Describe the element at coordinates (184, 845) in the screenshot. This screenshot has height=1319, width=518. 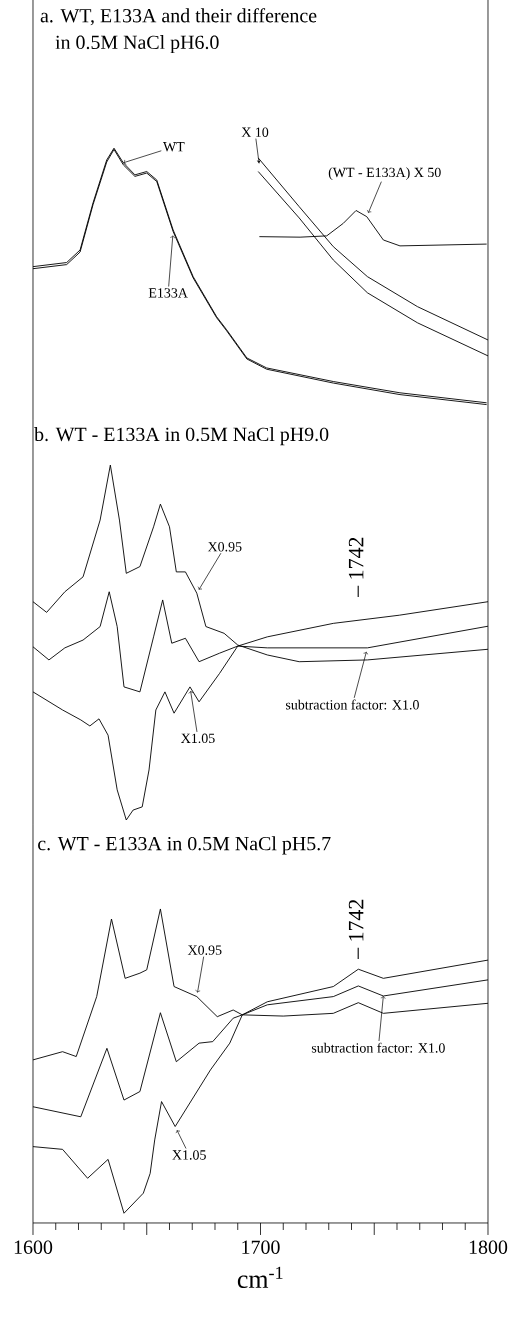
I see `chart-title: c. WT - E133A in 0.5M NaCl pH5.7` at that location.